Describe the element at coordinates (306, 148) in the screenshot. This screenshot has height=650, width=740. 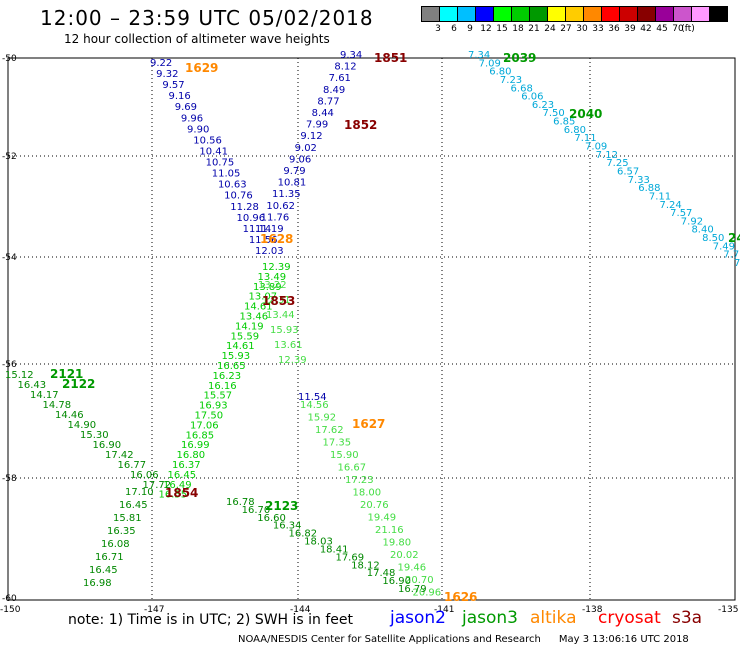
I see `wave-height-value: 9.02` at that location.